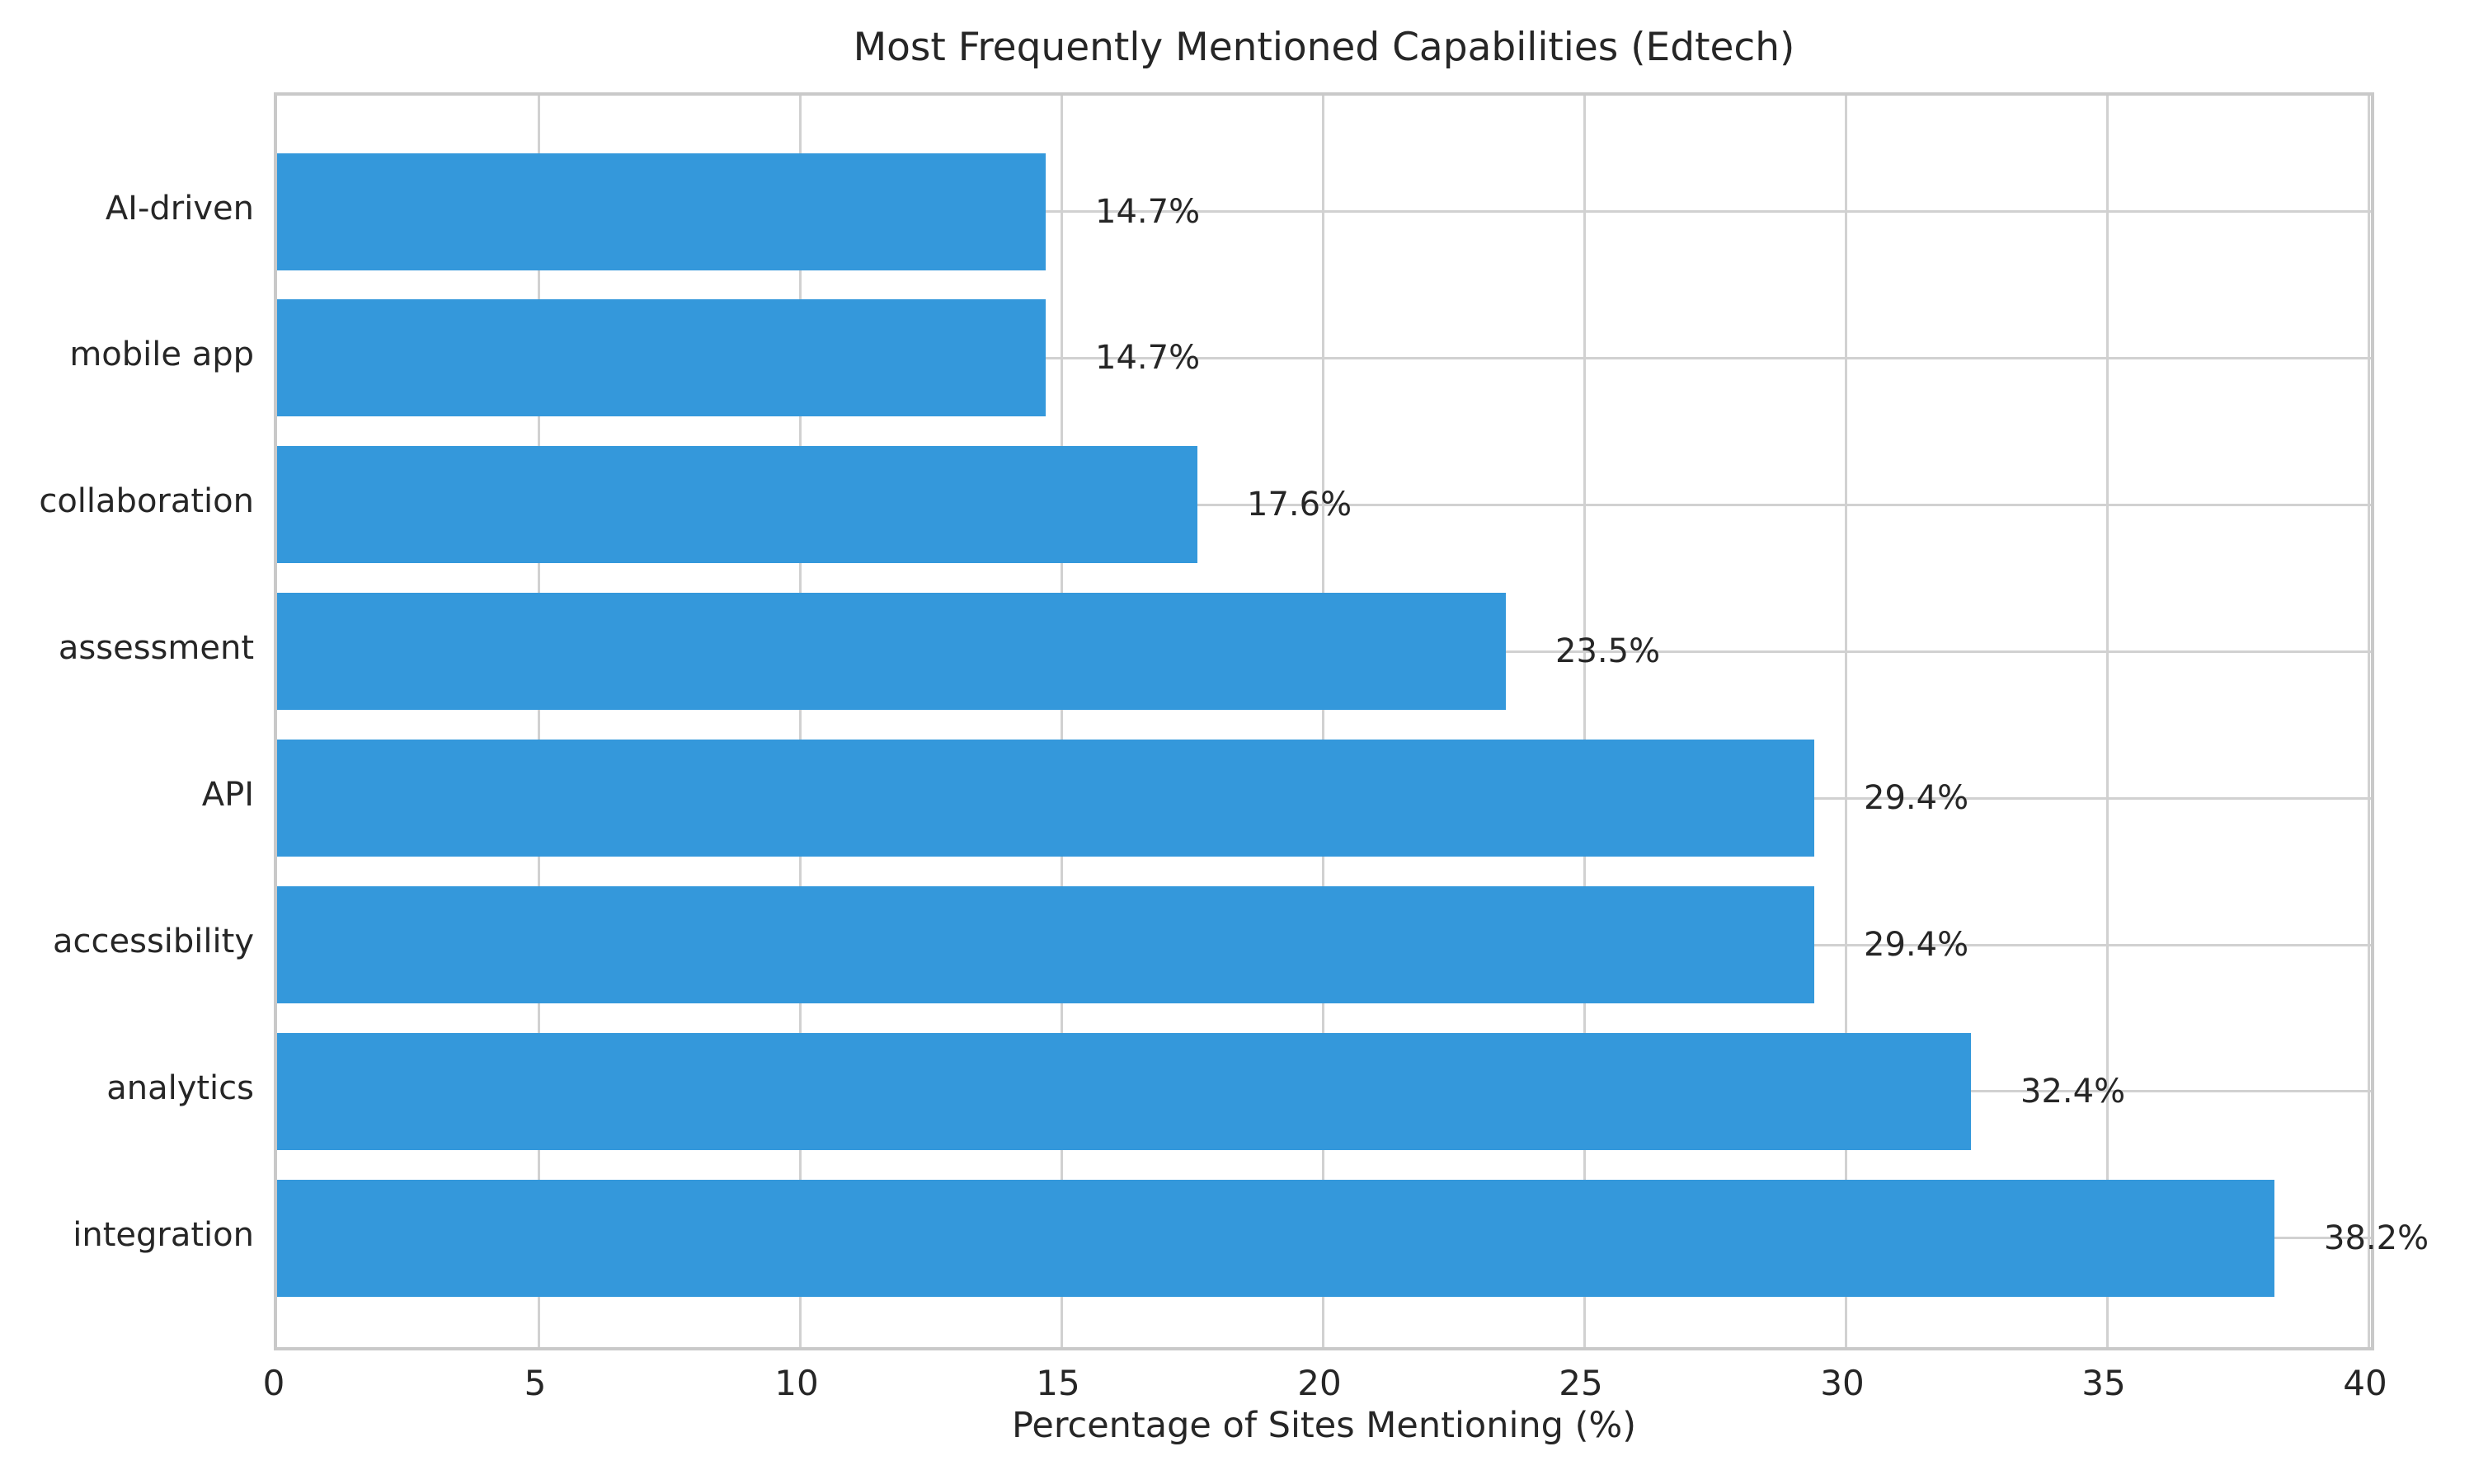  What do you see at coordinates (1324, 1425) in the screenshot?
I see `x-axis-label: Percentage of Sites Mentioning (%)` at bounding box center [1324, 1425].